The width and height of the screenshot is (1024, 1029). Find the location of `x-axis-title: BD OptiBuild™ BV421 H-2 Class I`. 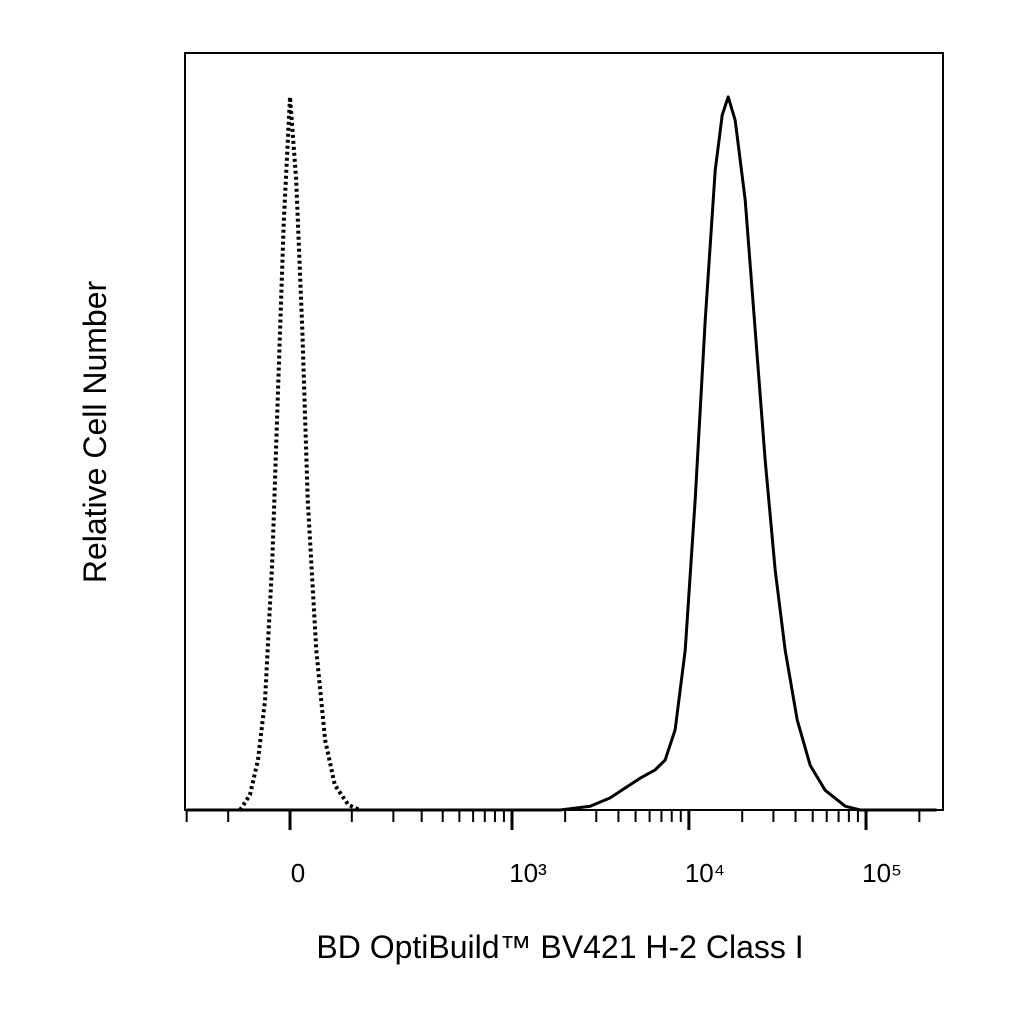

x-axis-title: BD OptiBuild™ BV421 H-2 Class I is located at coordinates (559, 947).